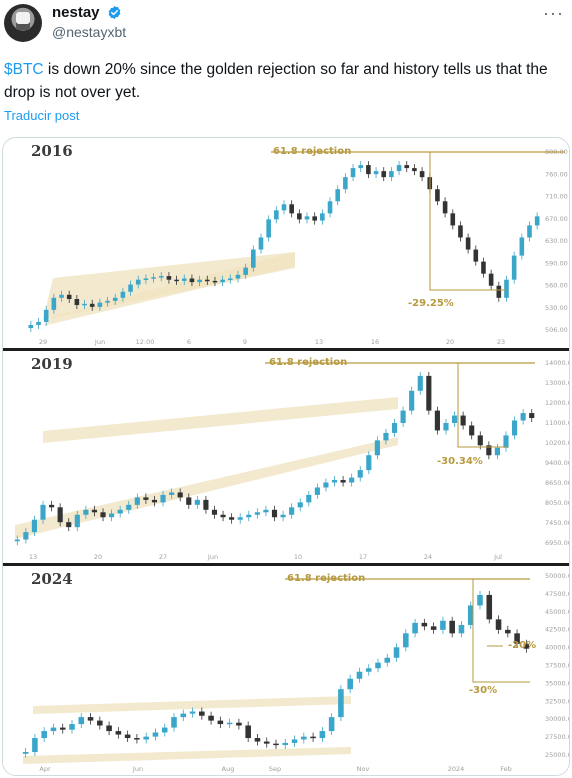  What do you see at coordinates (76, 12) in the screenshot?
I see `author-name: nestay` at bounding box center [76, 12].